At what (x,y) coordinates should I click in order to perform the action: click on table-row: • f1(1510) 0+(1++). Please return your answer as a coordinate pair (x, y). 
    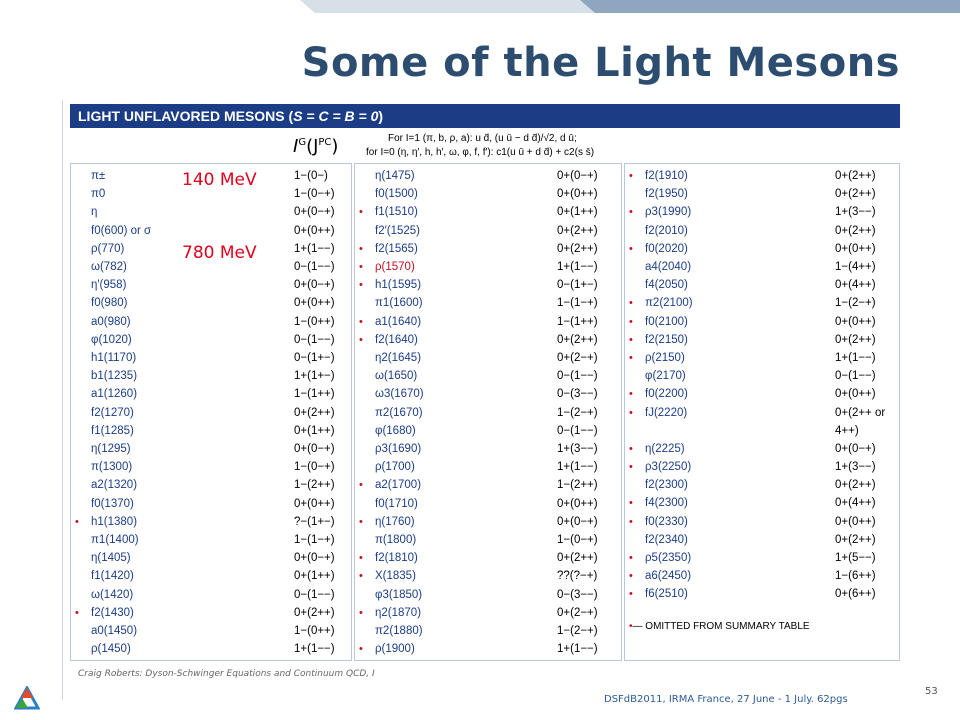
    Looking at the image, I should click on (488, 213).